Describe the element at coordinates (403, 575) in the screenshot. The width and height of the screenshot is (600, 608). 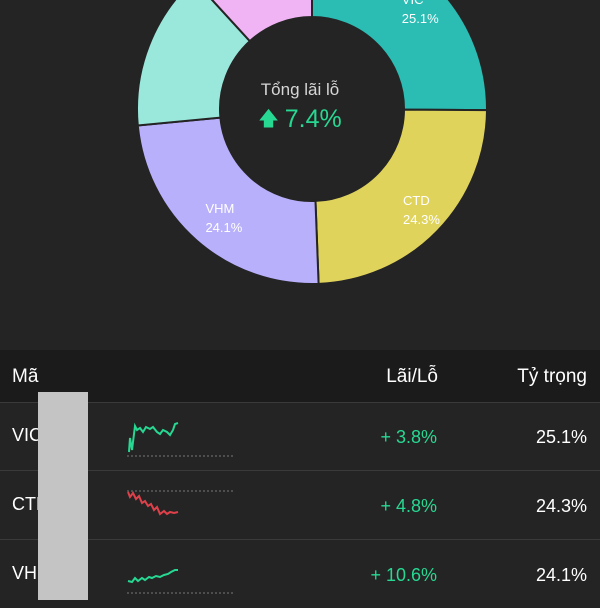
I see `profit-loss-value: + 10.6%` at that location.